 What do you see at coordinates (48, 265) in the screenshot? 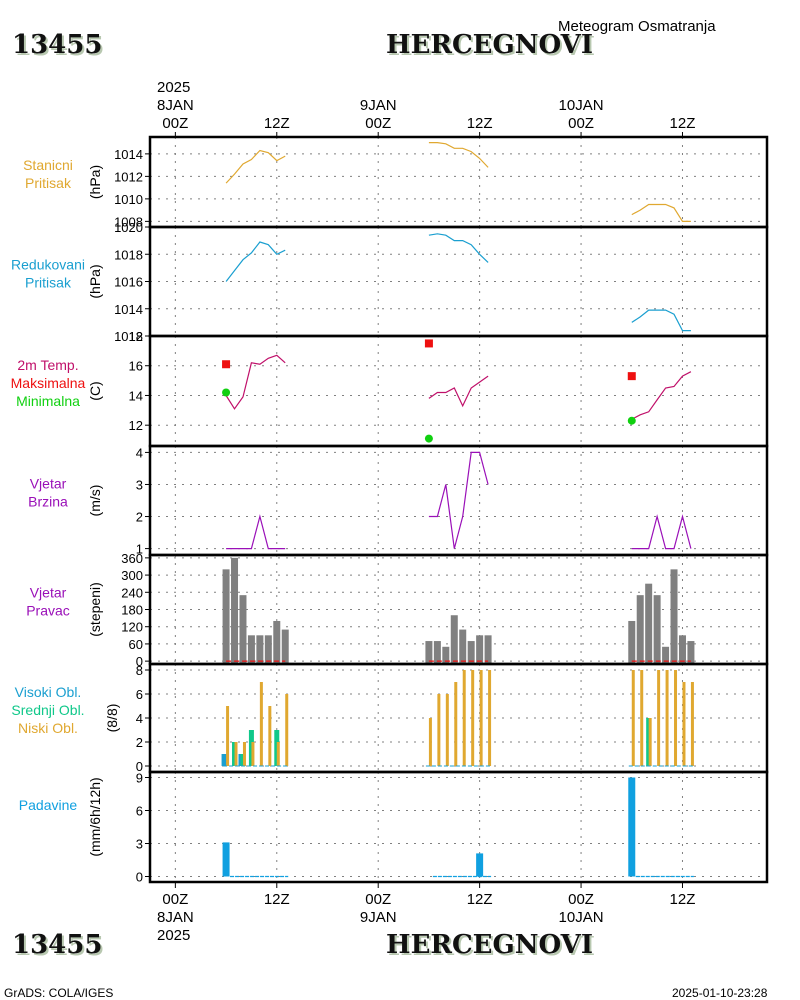
I see `panel-label: Redukovani` at bounding box center [48, 265].